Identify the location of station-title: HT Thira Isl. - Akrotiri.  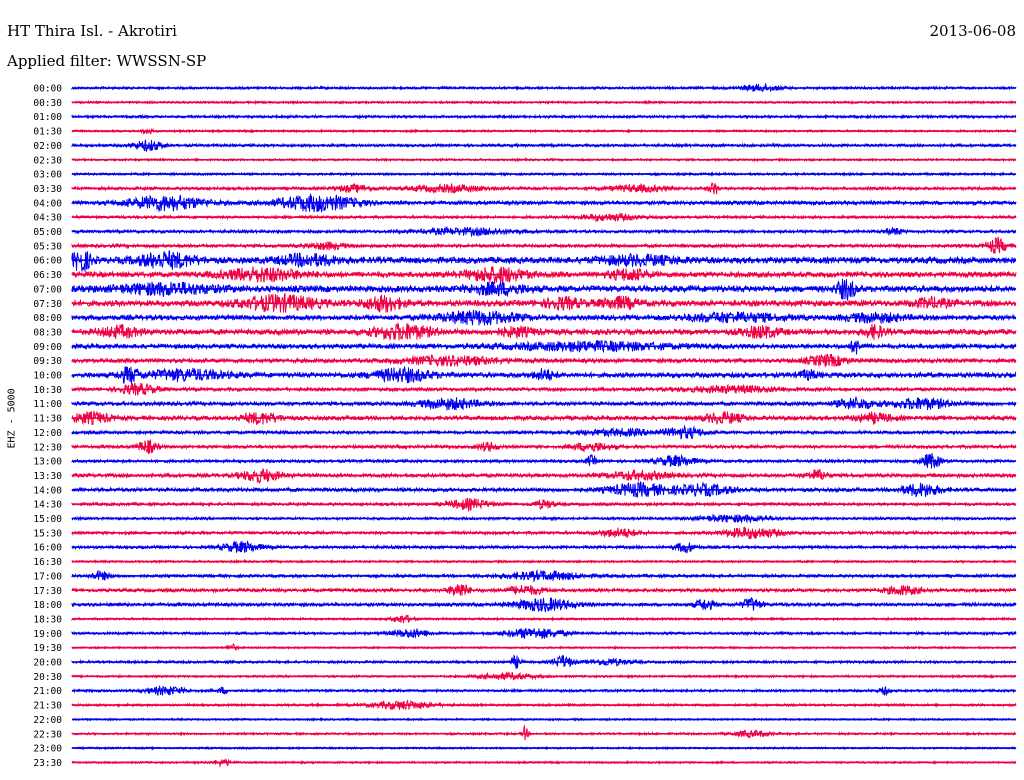
(92, 31).